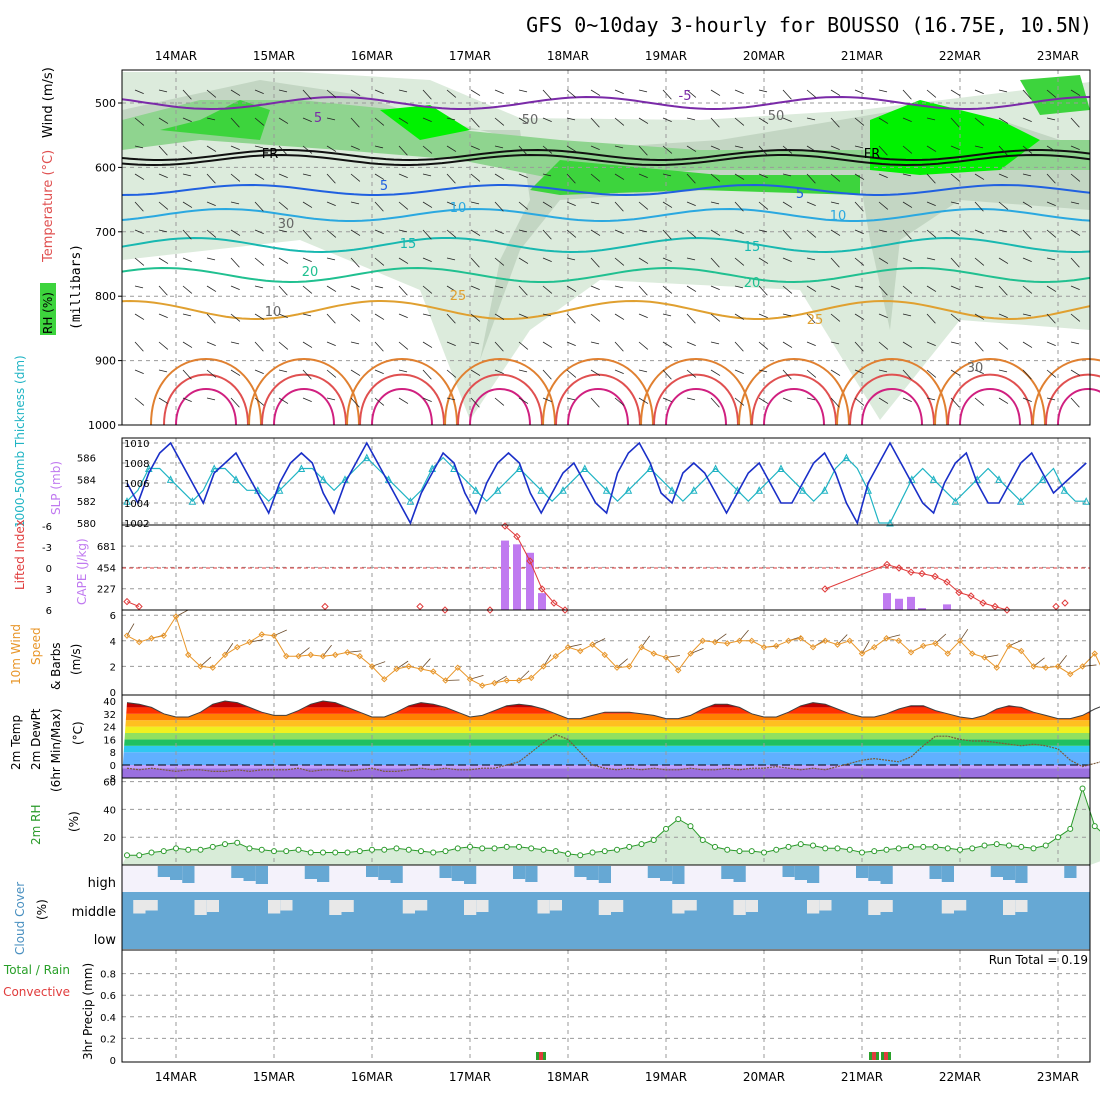 The width and height of the screenshot is (1100, 1100). I want to click on wind-axis-label: Wind (m/s), so click(48, 102).